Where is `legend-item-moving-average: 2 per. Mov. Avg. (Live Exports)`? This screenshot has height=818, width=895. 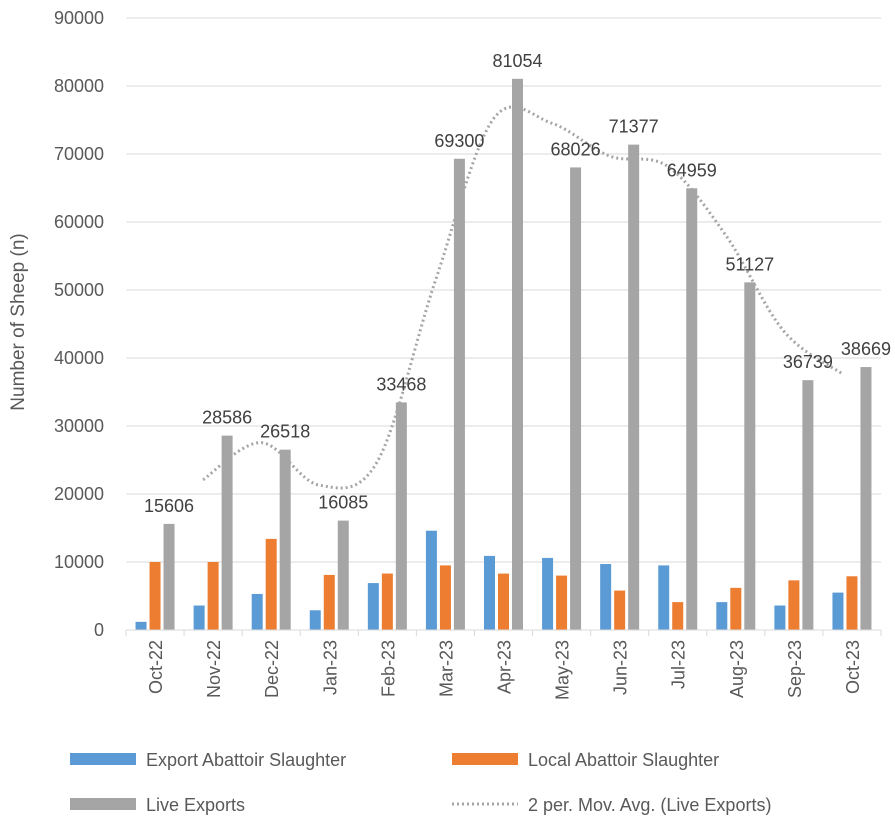
legend-item-moving-average: 2 per. Mov. Avg. (Live Exports) is located at coordinates (611, 805).